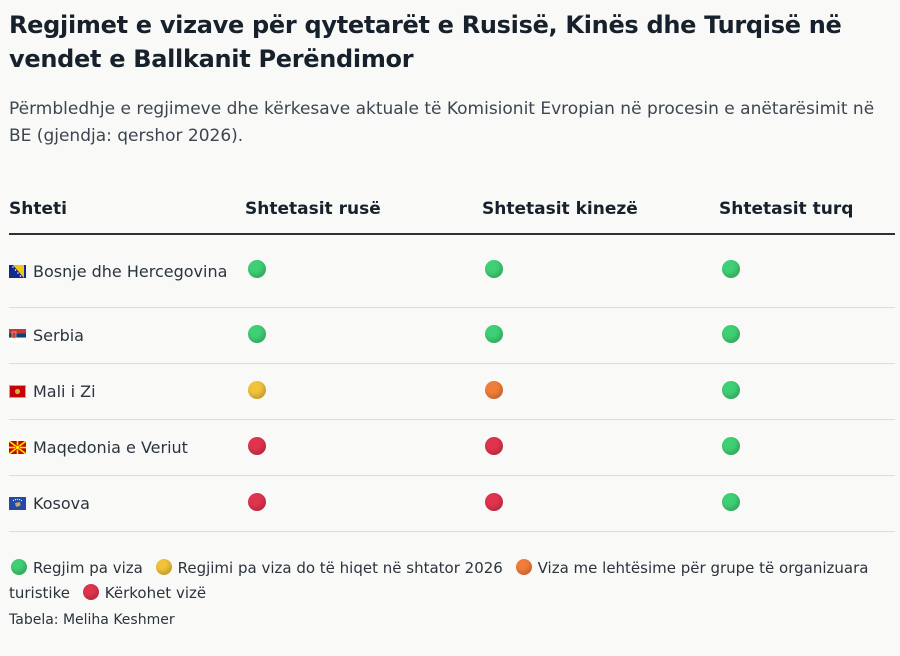 The height and width of the screenshot is (656, 900). I want to click on legend-yellow-dot, so click(163, 567).